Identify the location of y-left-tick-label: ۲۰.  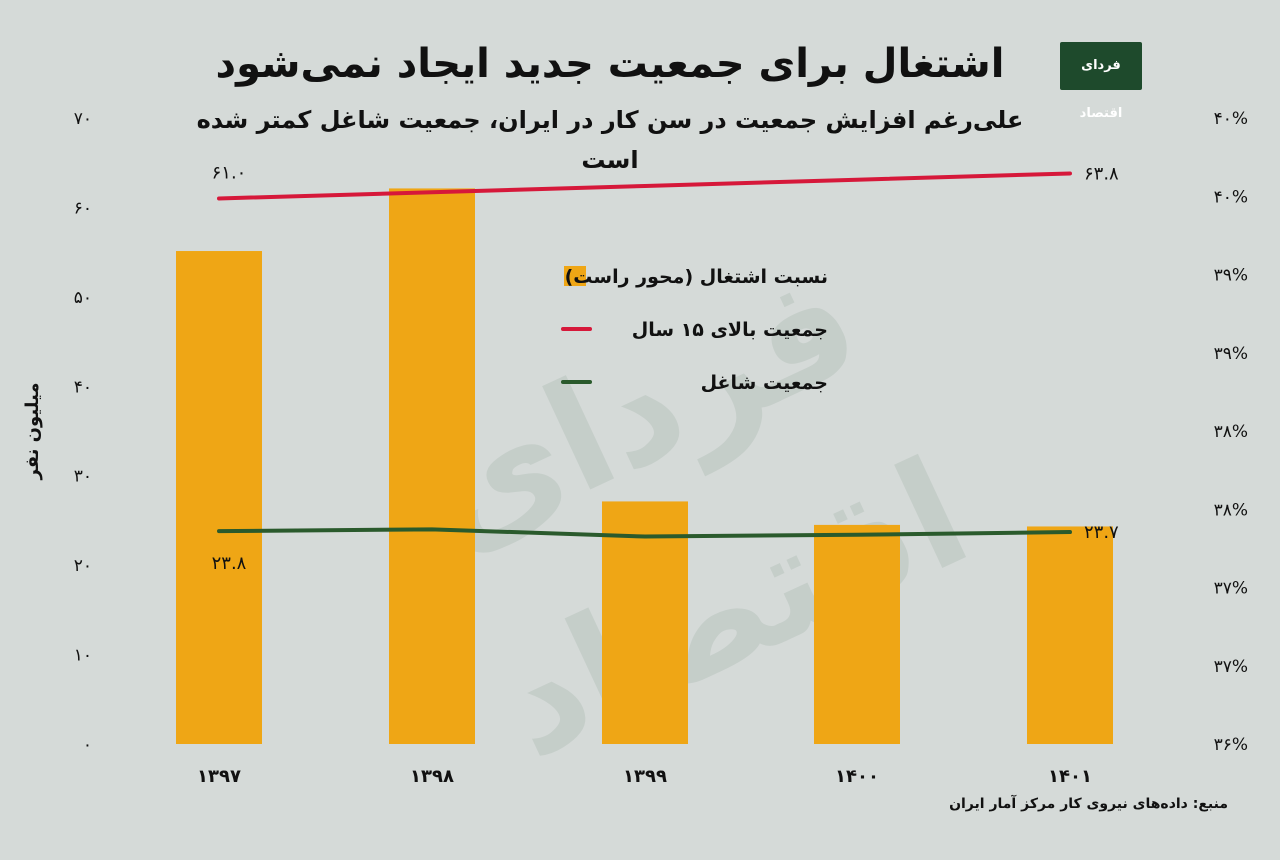
(83, 566).